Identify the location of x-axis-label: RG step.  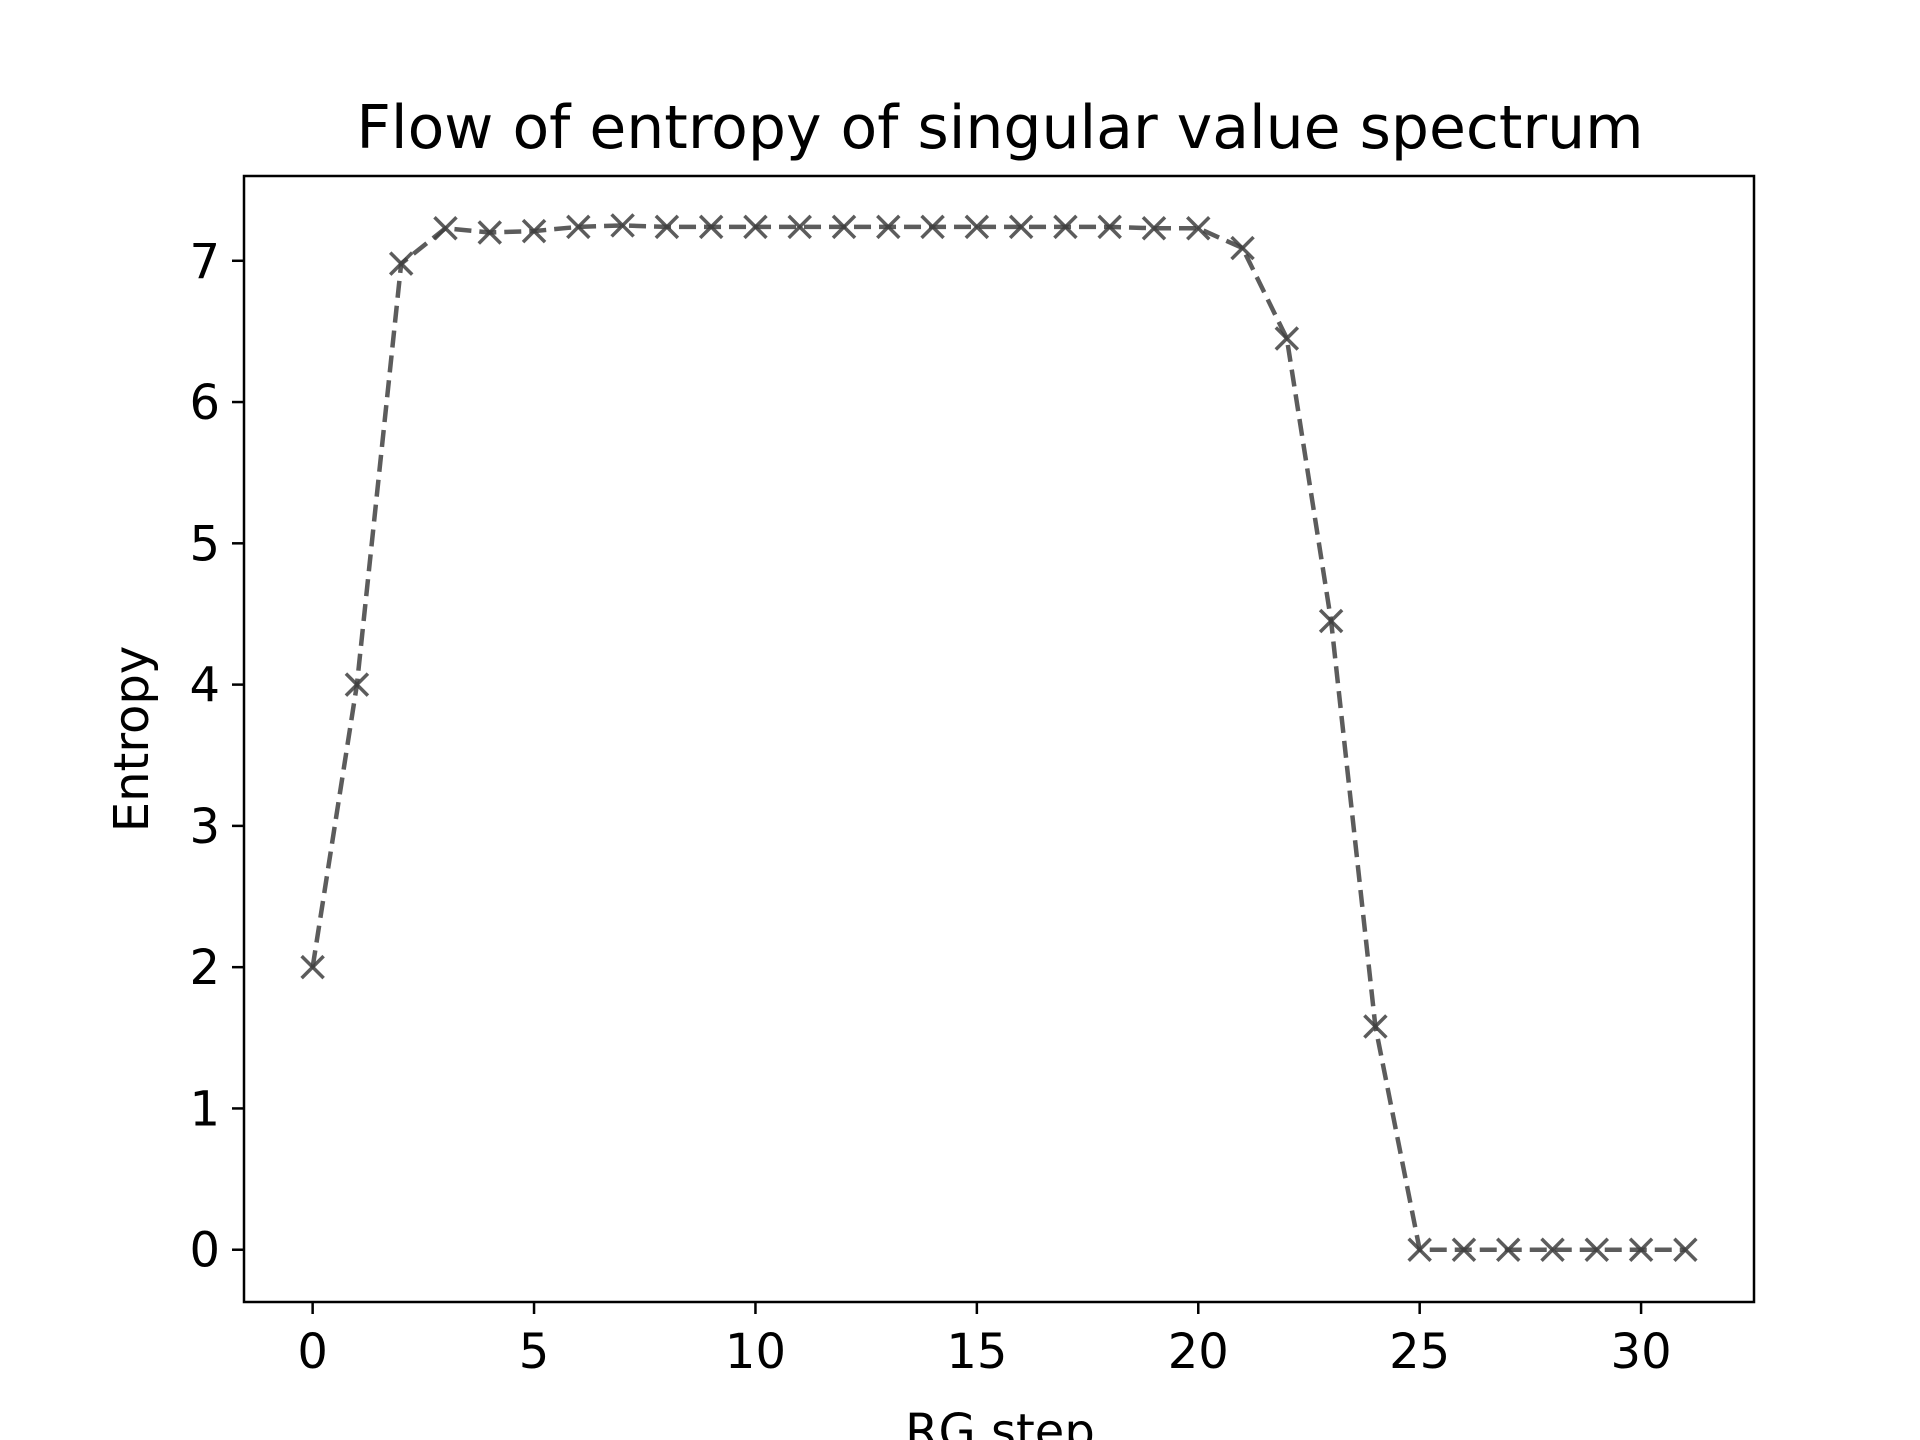
(1000, 1422).